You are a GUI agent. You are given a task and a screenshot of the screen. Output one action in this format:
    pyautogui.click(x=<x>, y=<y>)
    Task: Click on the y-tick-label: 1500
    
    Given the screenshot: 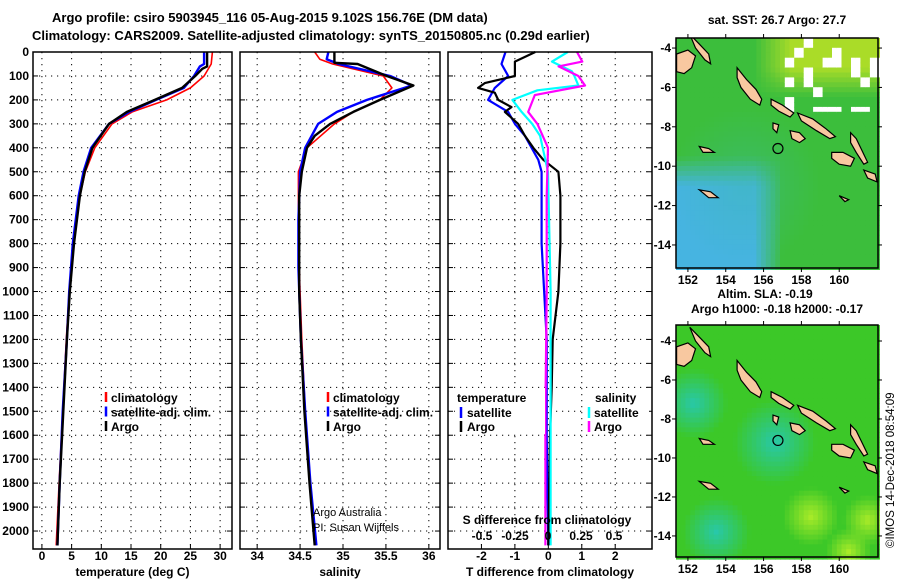 What is the action you would take?
    pyautogui.click(x=15, y=411)
    